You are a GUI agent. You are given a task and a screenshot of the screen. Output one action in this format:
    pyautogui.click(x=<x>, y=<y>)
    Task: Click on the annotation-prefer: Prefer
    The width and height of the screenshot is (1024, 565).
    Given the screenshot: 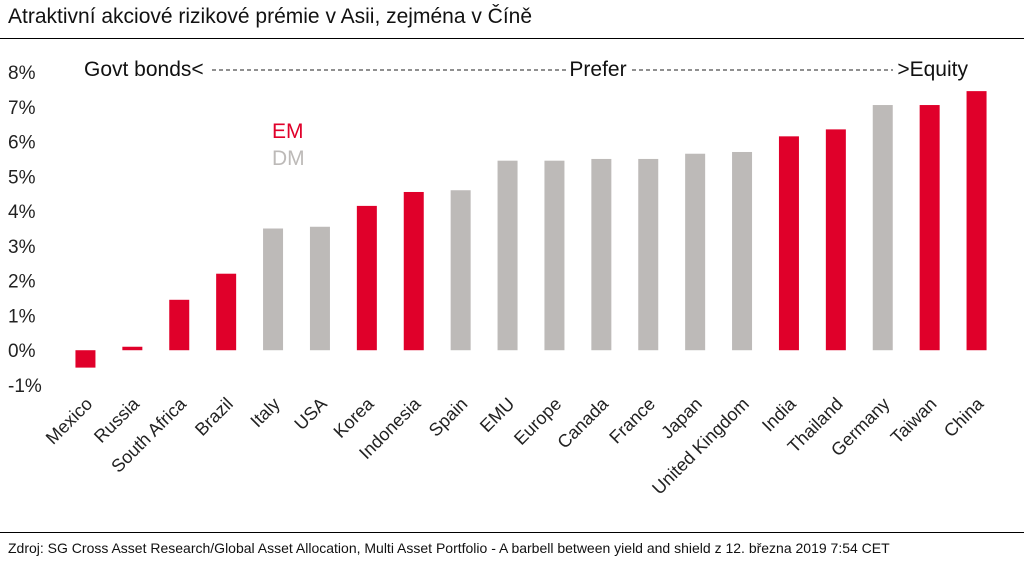 What is the action you would take?
    pyautogui.click(x=597, y=69)
    